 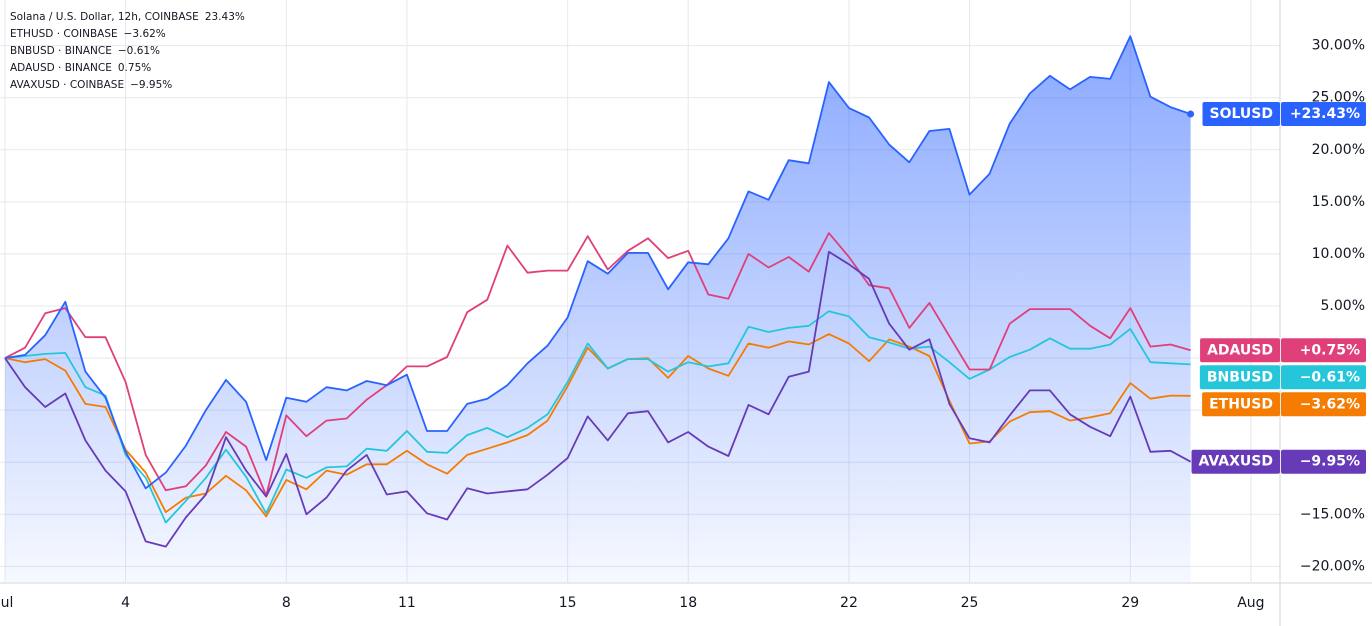 What do you see at coordinates (1338, 150) in the screenshot?
I see `y-tick-label: 20.00%` at bounding box center [1338, 150].